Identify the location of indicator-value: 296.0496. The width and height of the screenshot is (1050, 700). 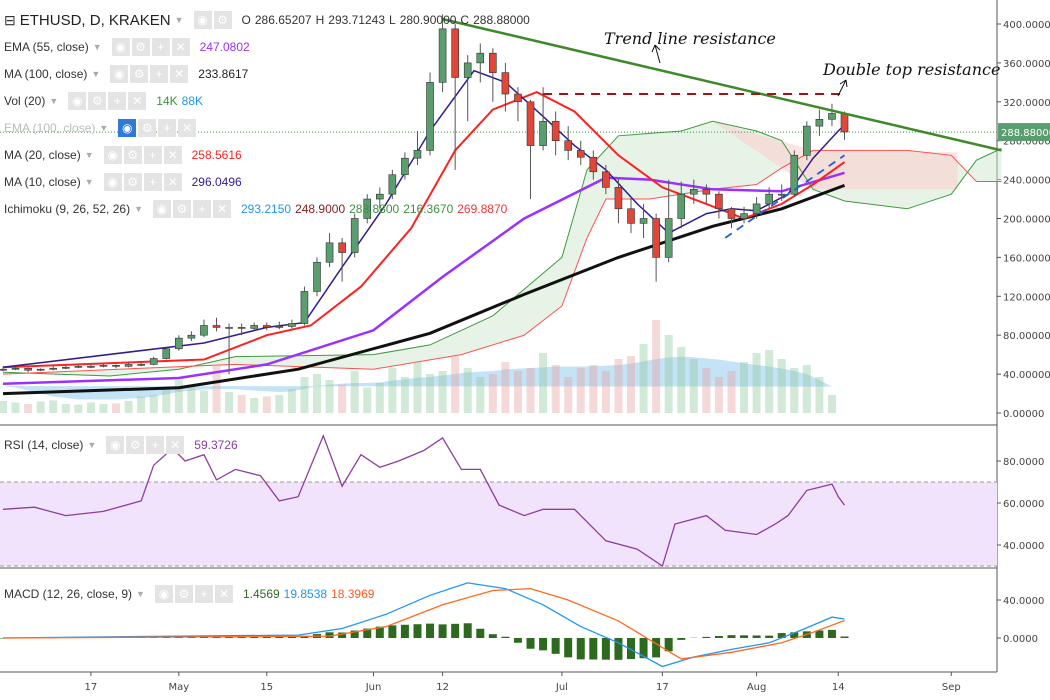
(216, 182).